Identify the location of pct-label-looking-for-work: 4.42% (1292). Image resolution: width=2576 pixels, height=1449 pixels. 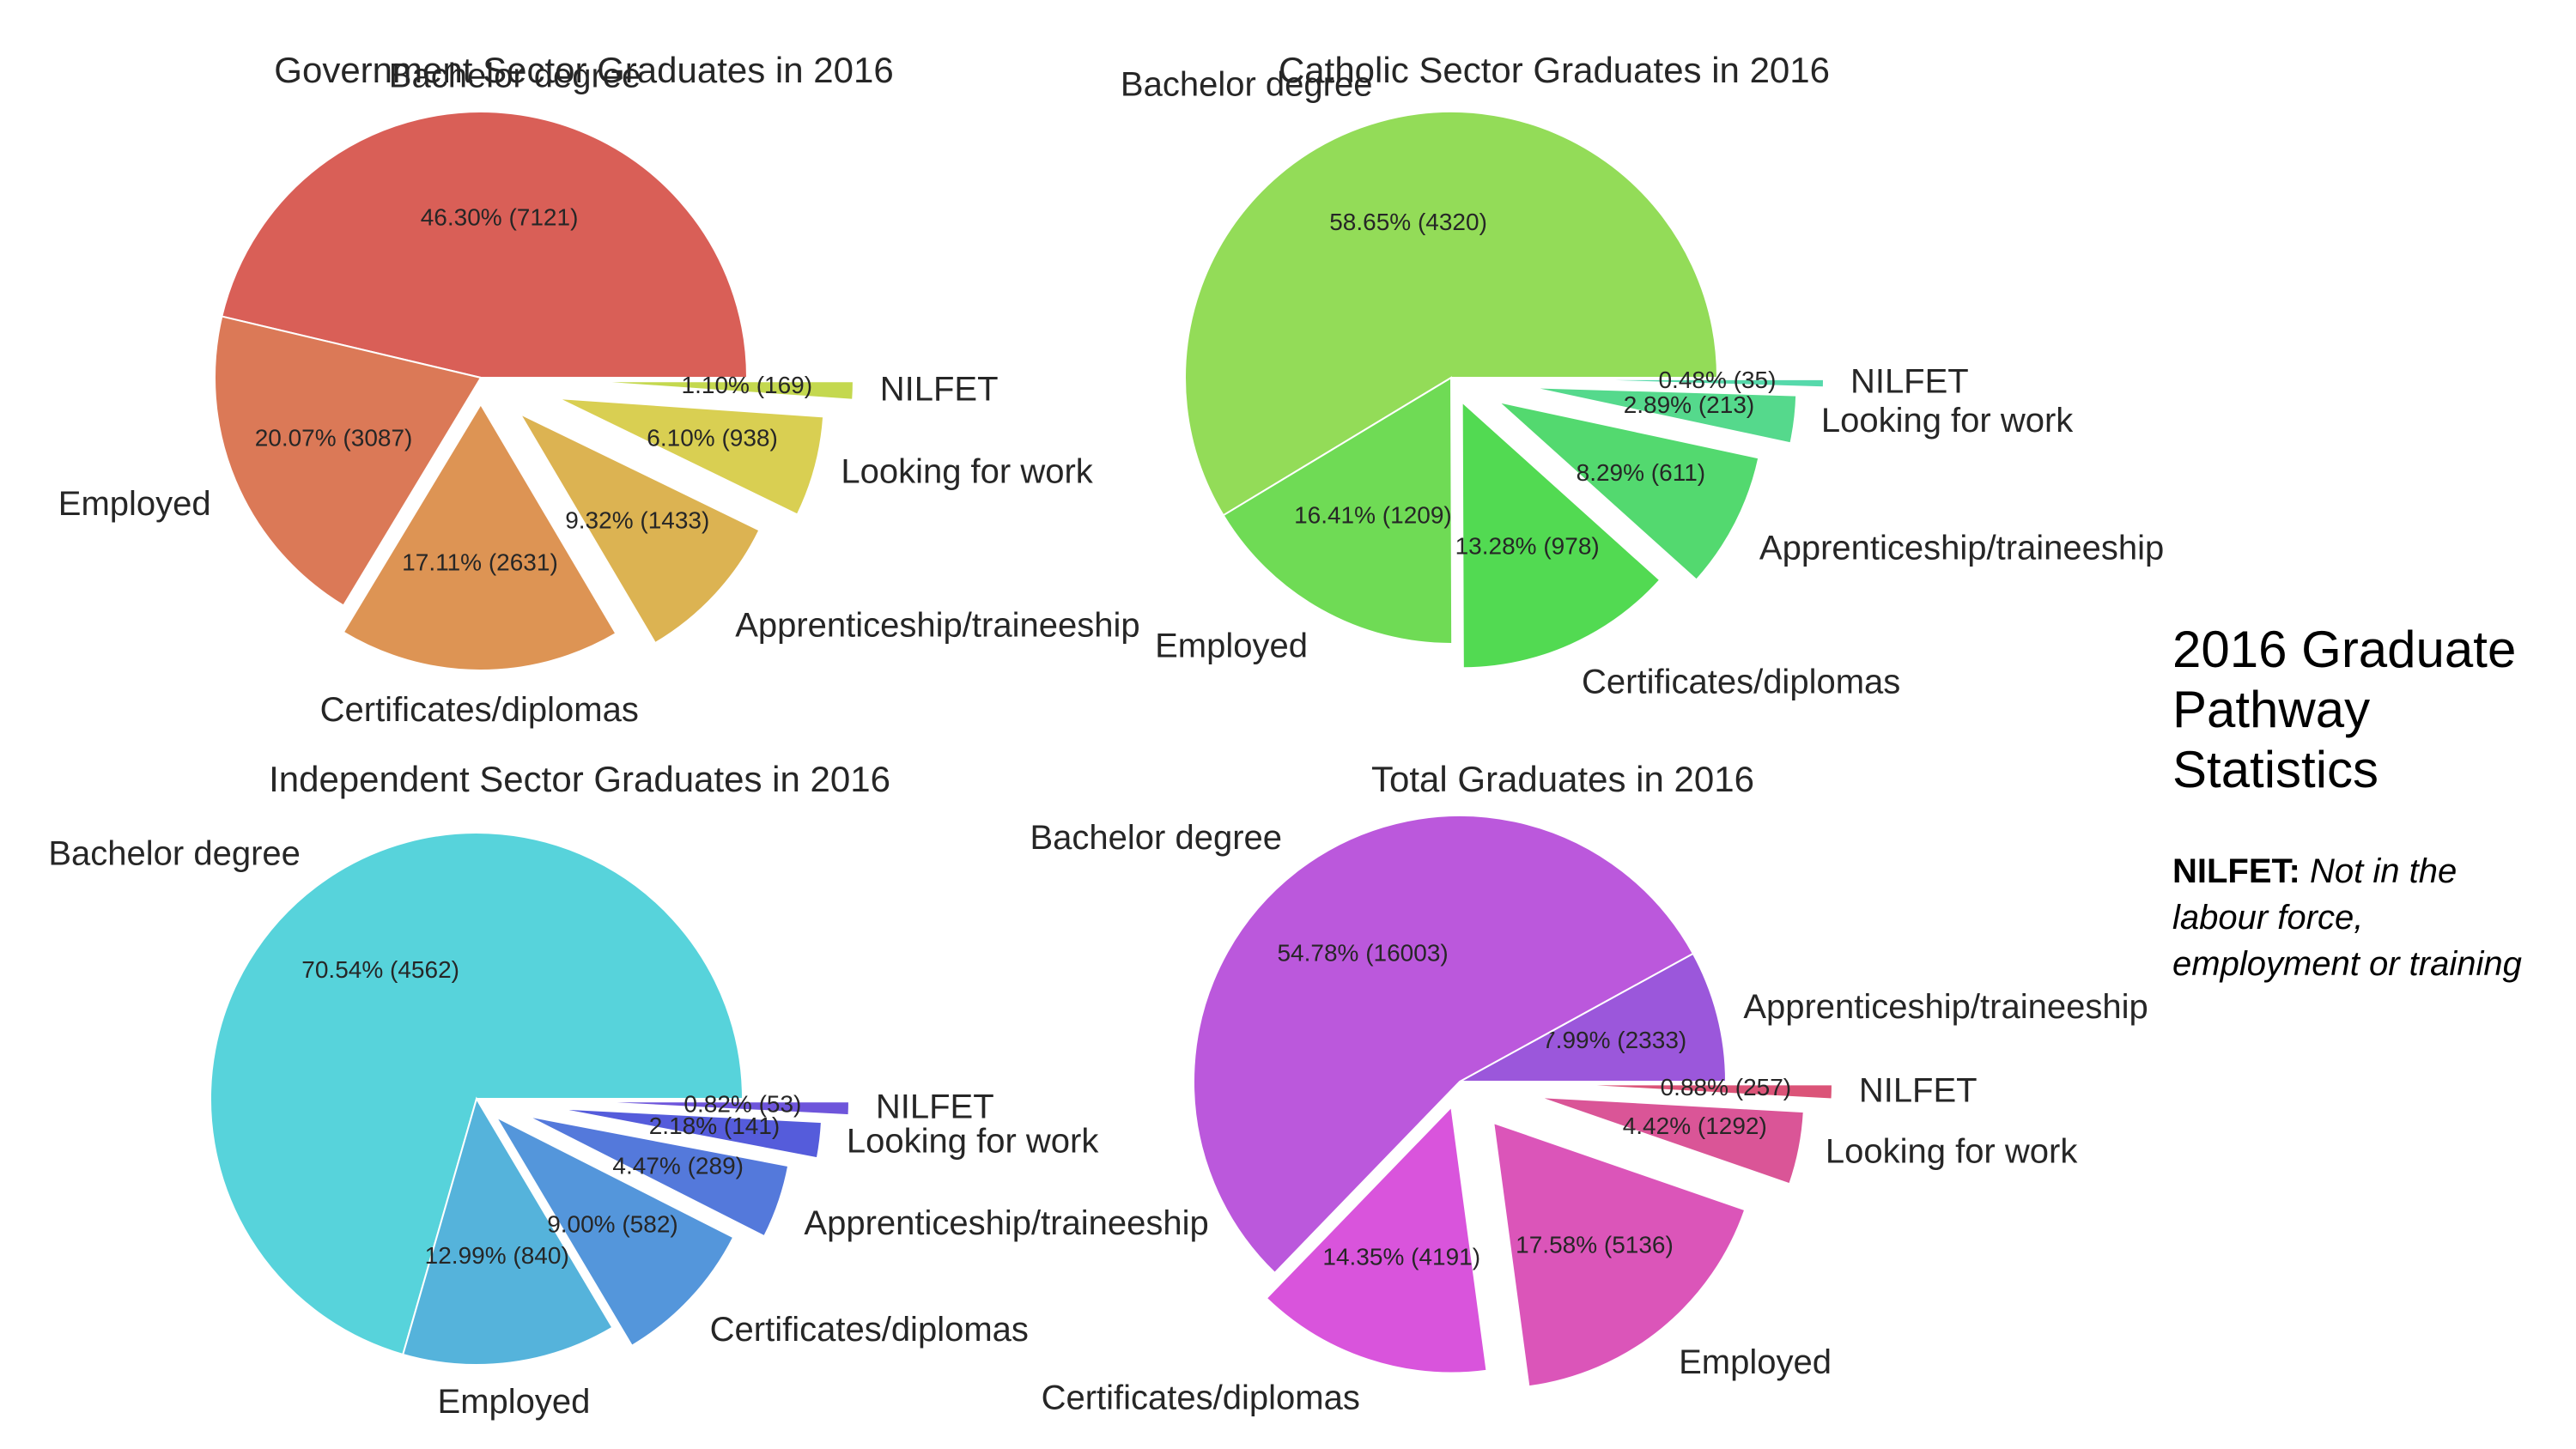
(1695, 1126).